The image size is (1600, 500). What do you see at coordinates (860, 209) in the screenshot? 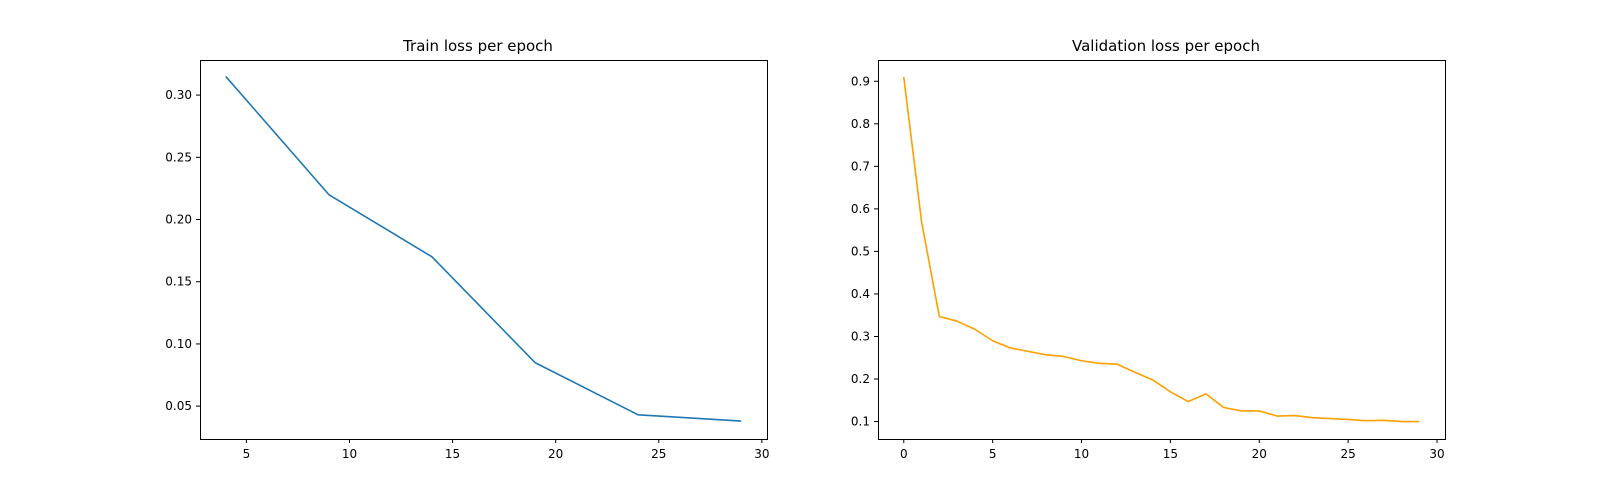
I see `validation-loss-y-tick-label: 0.6` at bounding box center [860, 209].